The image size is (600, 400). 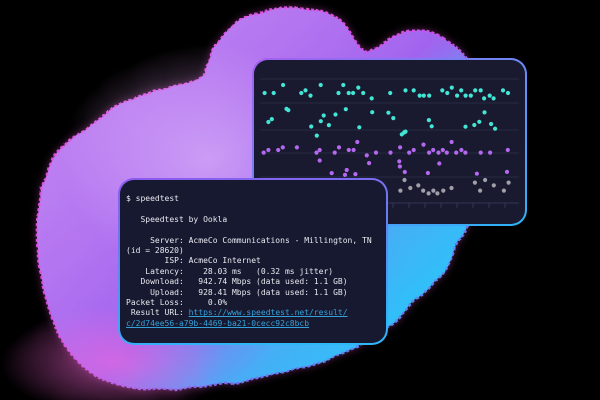 What do you see at coordinates (253, 303) in the screenshot?
I see `terminal-line: Packet Loss: 0.0%` at bounding box center [253, 303].